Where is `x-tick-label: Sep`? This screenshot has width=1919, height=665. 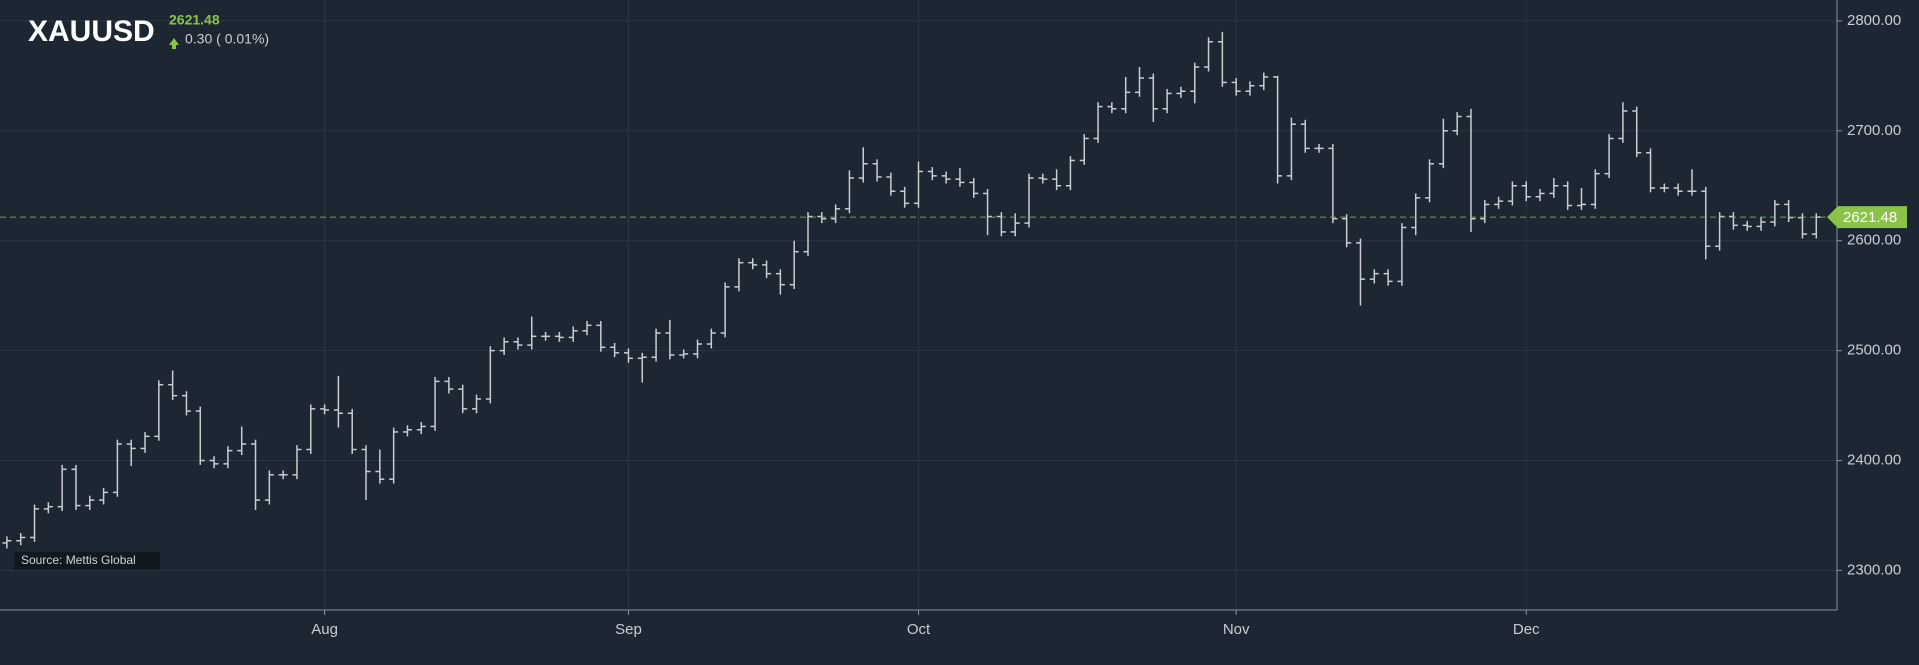
x-tick-label: Sep is located at coordinates (628, 629).